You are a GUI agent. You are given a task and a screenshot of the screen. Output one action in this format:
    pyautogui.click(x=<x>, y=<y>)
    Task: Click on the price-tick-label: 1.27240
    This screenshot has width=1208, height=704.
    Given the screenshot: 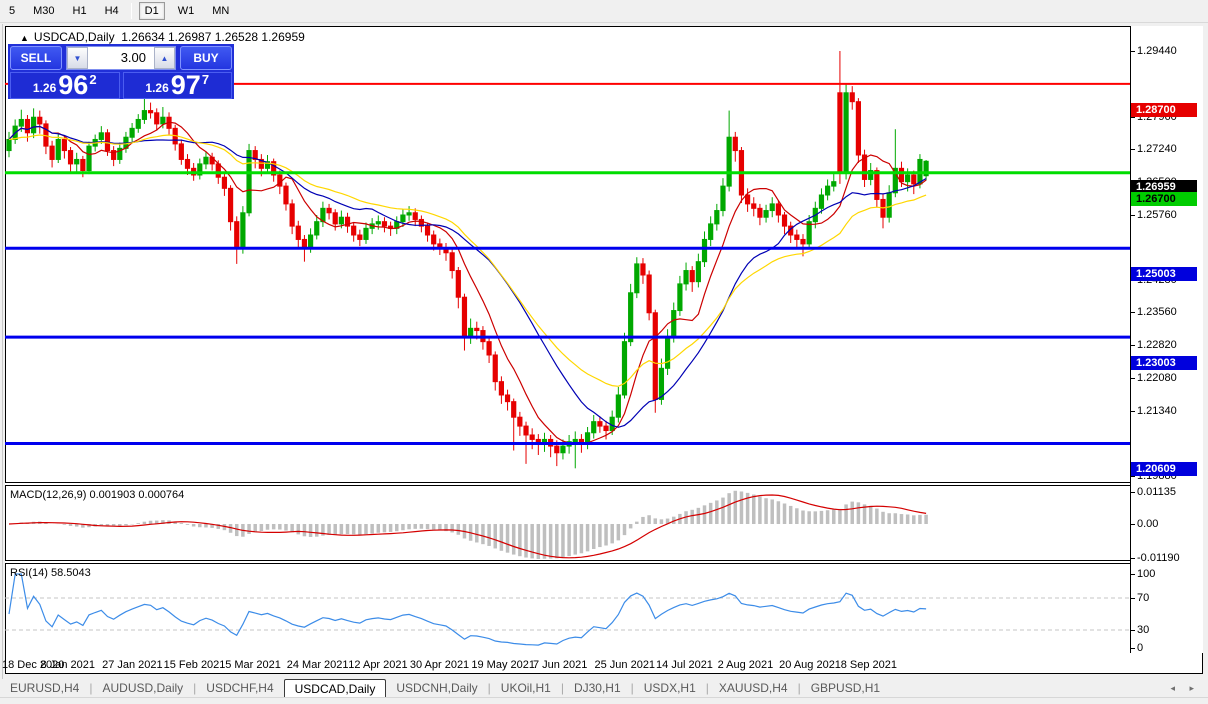 What is the action you would take?
    pyautogui.click(x=1157, y=148)
    